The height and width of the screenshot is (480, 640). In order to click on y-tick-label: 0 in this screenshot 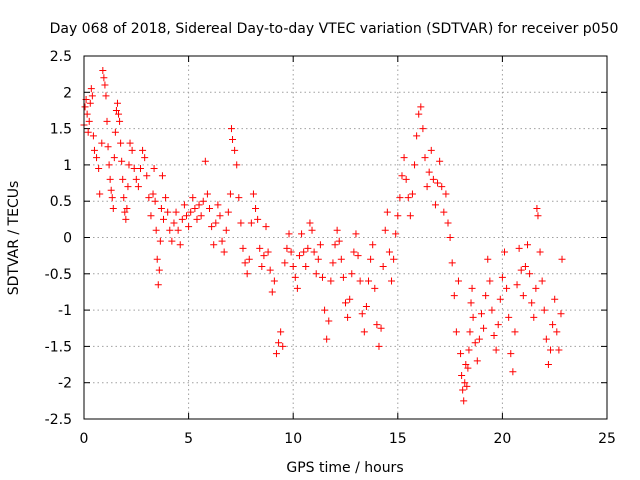, I will do `click(67, 239)`.